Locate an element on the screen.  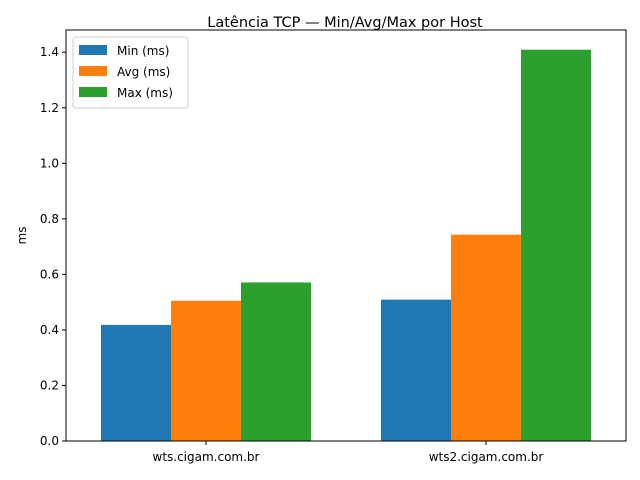
y-axis-title: ms is located at coordinates (22, 236).